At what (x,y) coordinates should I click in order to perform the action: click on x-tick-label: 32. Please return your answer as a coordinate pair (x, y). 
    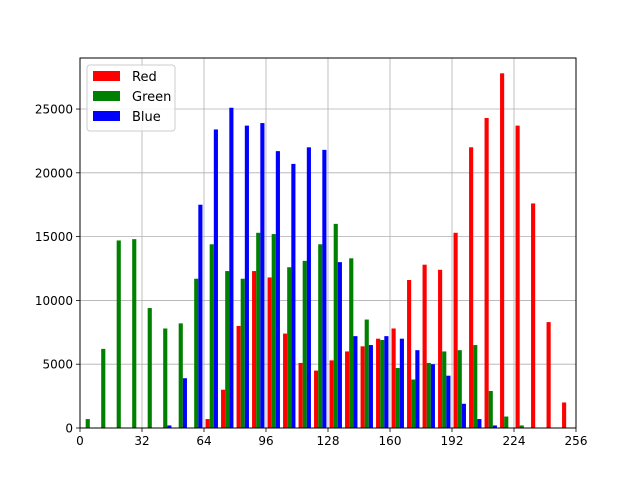
    Looking at the image, I should click on (141, 441).